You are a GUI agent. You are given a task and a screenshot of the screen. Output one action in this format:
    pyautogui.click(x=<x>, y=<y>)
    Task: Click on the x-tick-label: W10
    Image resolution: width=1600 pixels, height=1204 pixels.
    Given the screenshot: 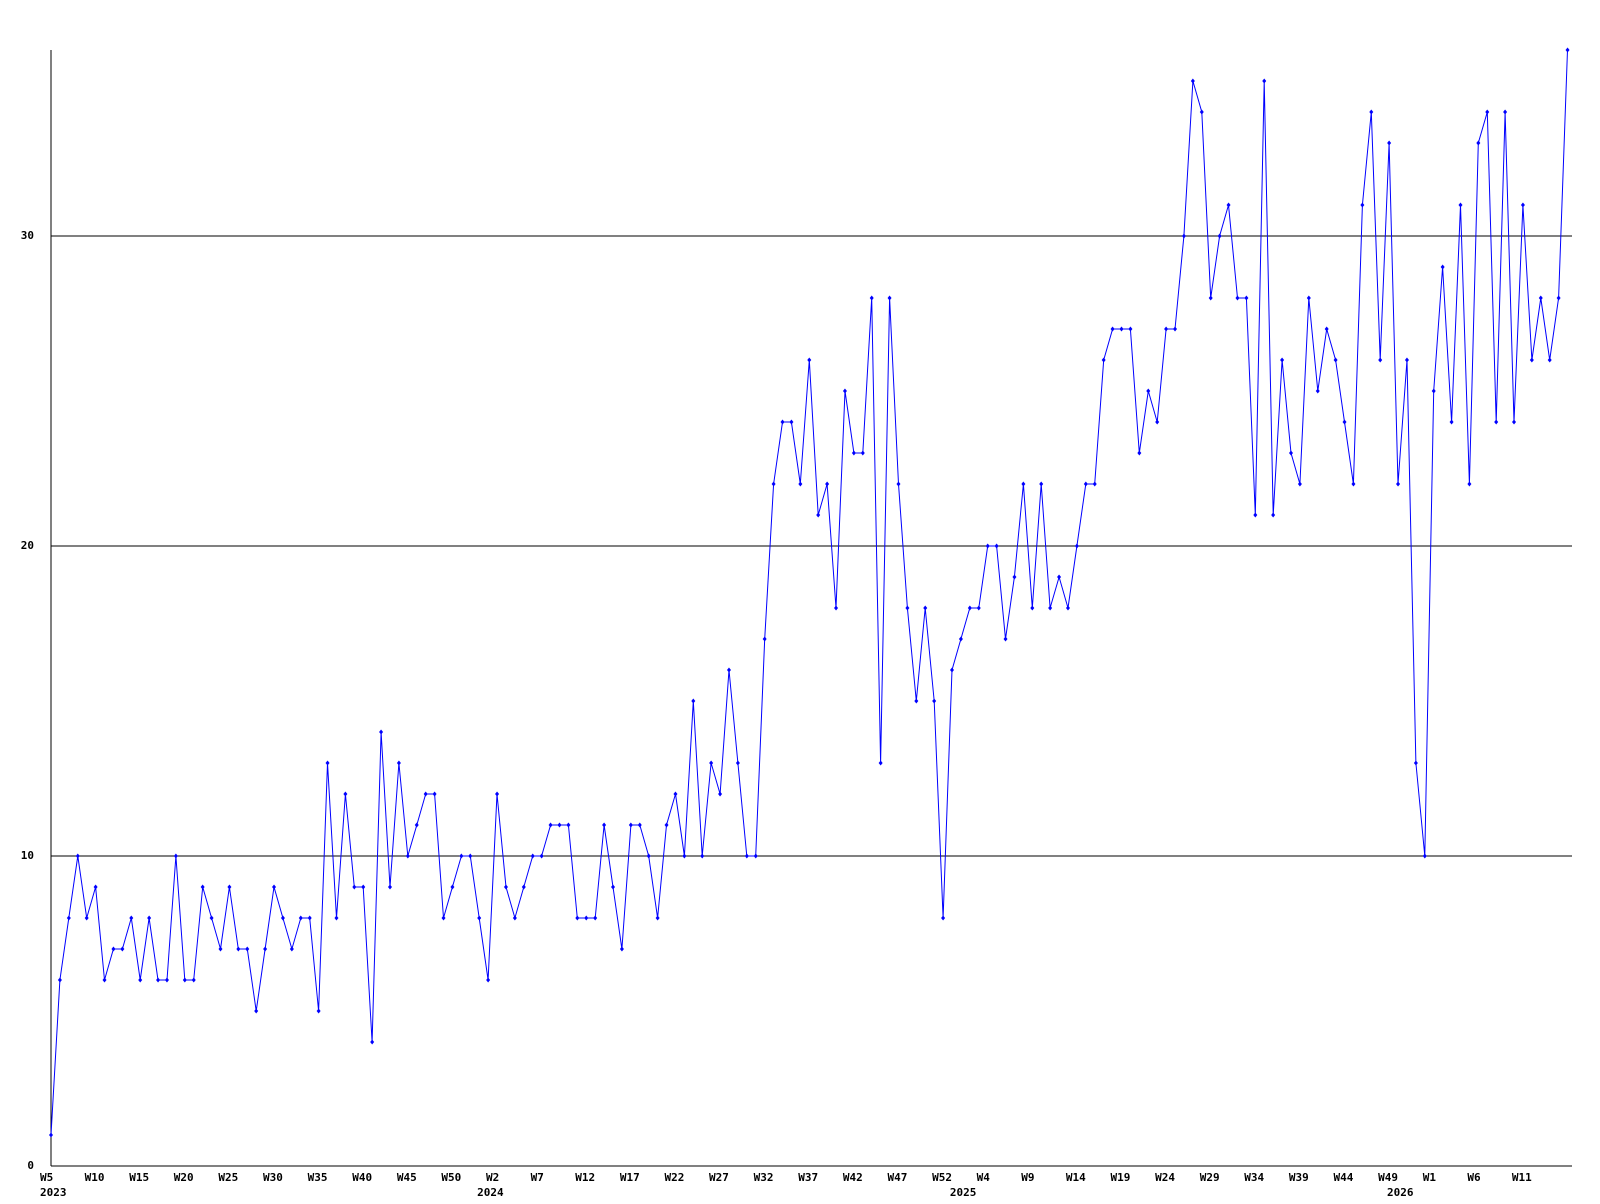 What is the action you would take?
    pyautogui.click(x=95, y=1177)
    